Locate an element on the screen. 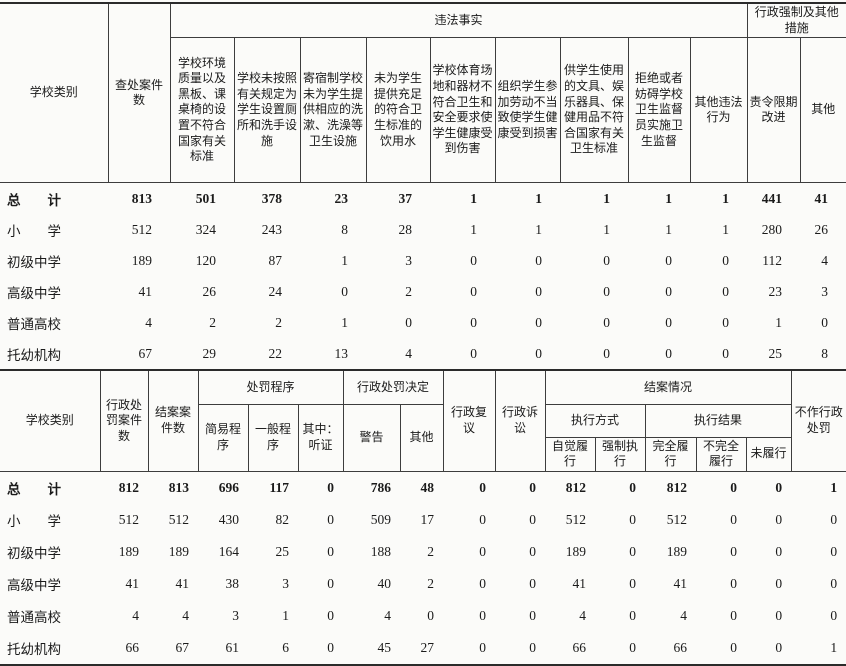  col-header-forced-execution: 强制执行 is located at coordinates (620, 454).